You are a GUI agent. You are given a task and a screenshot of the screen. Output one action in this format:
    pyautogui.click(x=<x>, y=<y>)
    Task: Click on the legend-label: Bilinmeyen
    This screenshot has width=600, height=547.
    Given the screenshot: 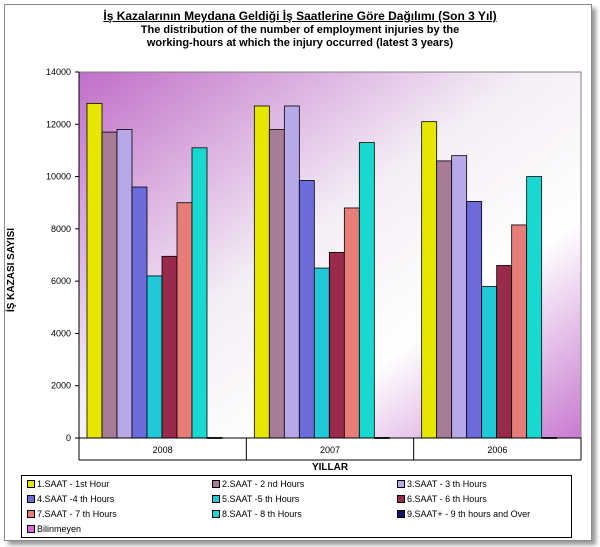 What is the action you would take?
    pyautogui.click(x=59, y=529)
    